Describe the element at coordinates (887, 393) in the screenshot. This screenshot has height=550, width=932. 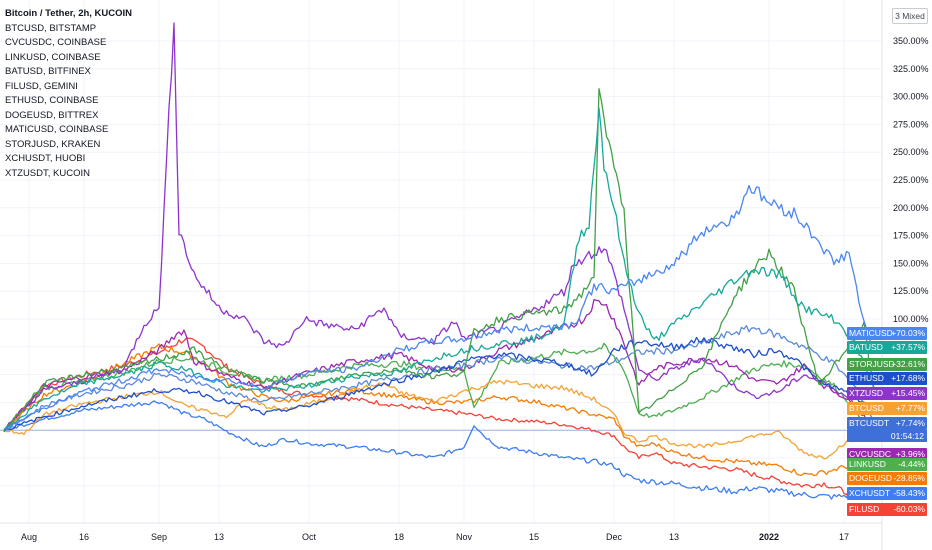
I see `price-tag-xtzusd: XTZUSD +15.45%` at that location.